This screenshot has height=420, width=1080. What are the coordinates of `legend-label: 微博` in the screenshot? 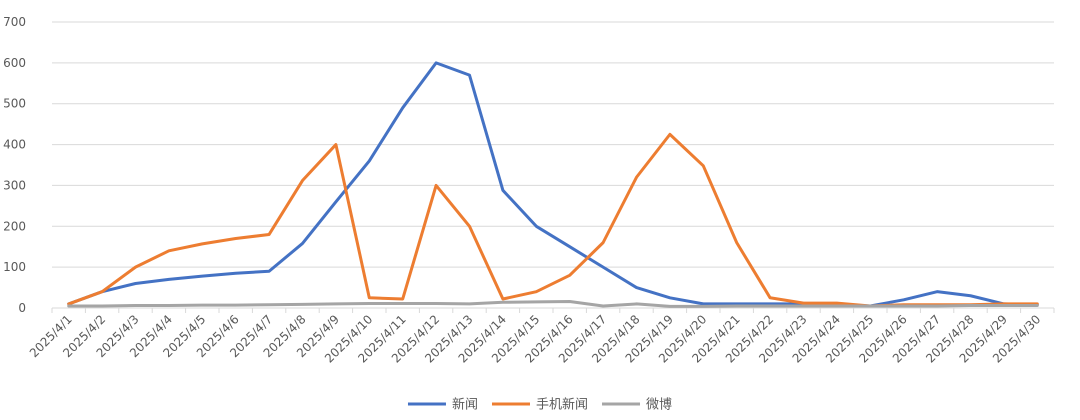 It's located at (659, 405).